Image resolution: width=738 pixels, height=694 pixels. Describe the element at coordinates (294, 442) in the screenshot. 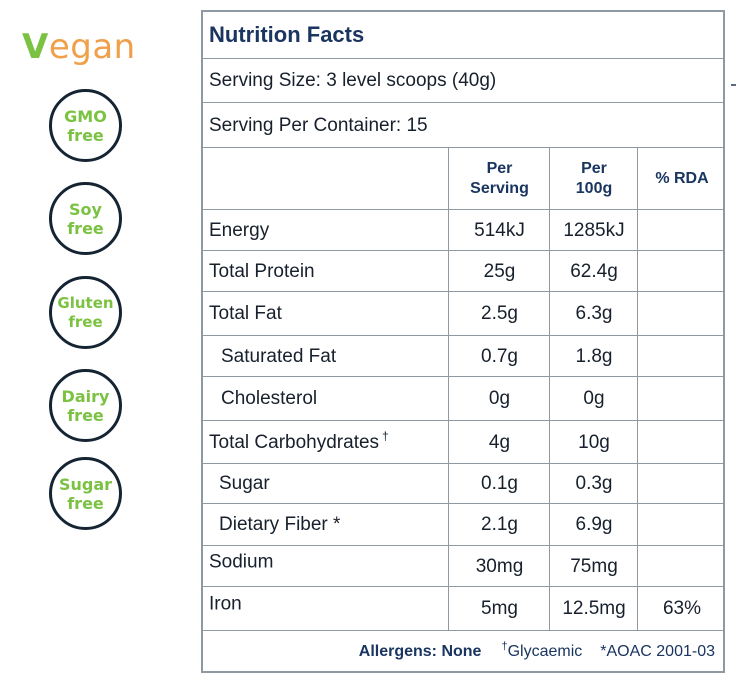

I see `nutrient-name-text: Total Carbohydrates` at that location.